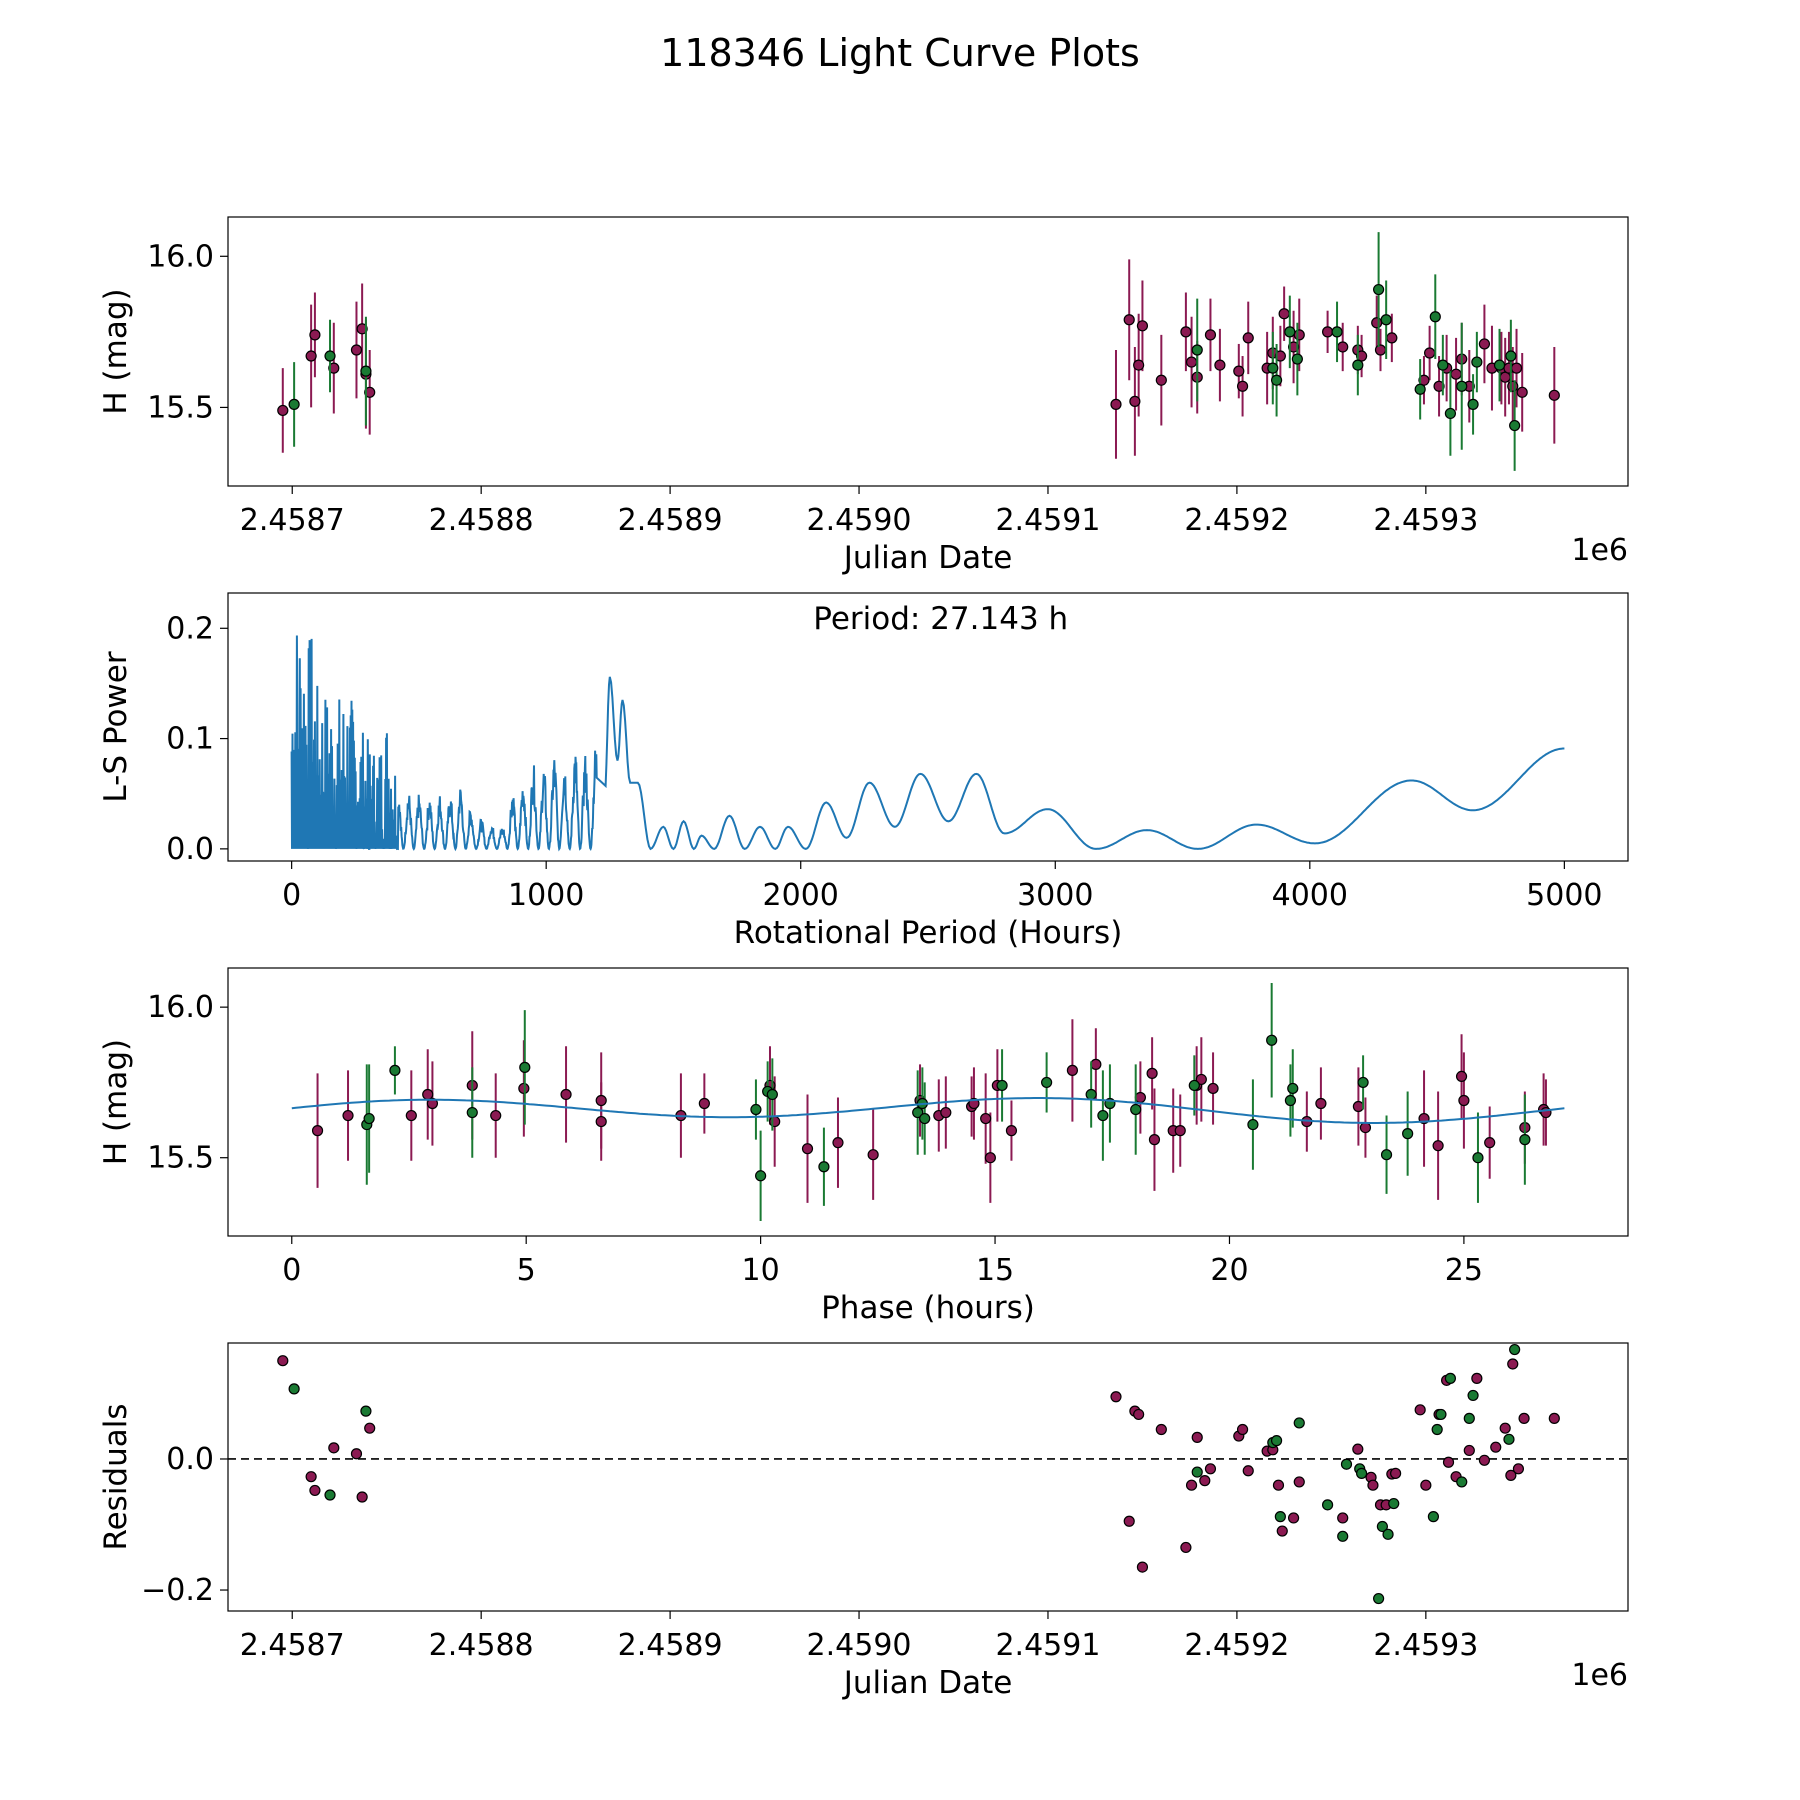 This screenshot has width=1800, height=1800. I want to click on x-tick-label: 2.4593, so click(1425, 1645).